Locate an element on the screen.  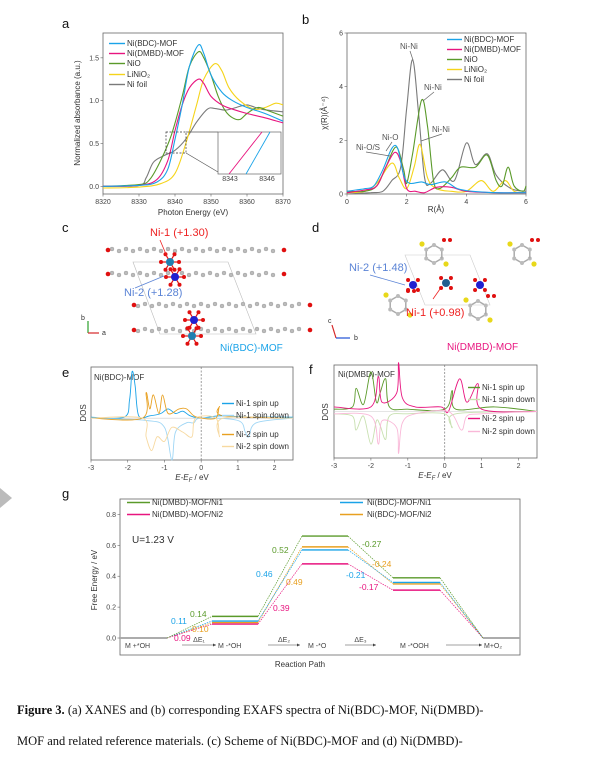
series-line-ni-2-spin-down is located at coordinates (435, 432).